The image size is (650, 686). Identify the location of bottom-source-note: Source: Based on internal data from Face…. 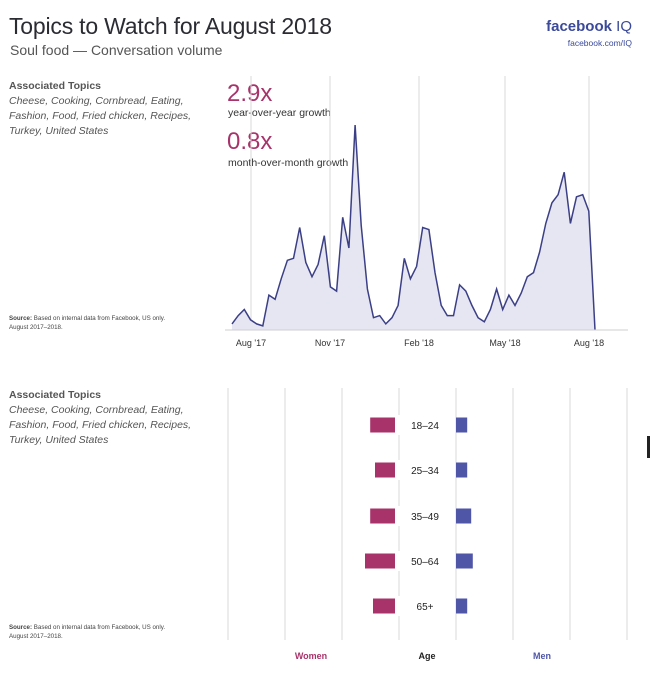
(94, 632).